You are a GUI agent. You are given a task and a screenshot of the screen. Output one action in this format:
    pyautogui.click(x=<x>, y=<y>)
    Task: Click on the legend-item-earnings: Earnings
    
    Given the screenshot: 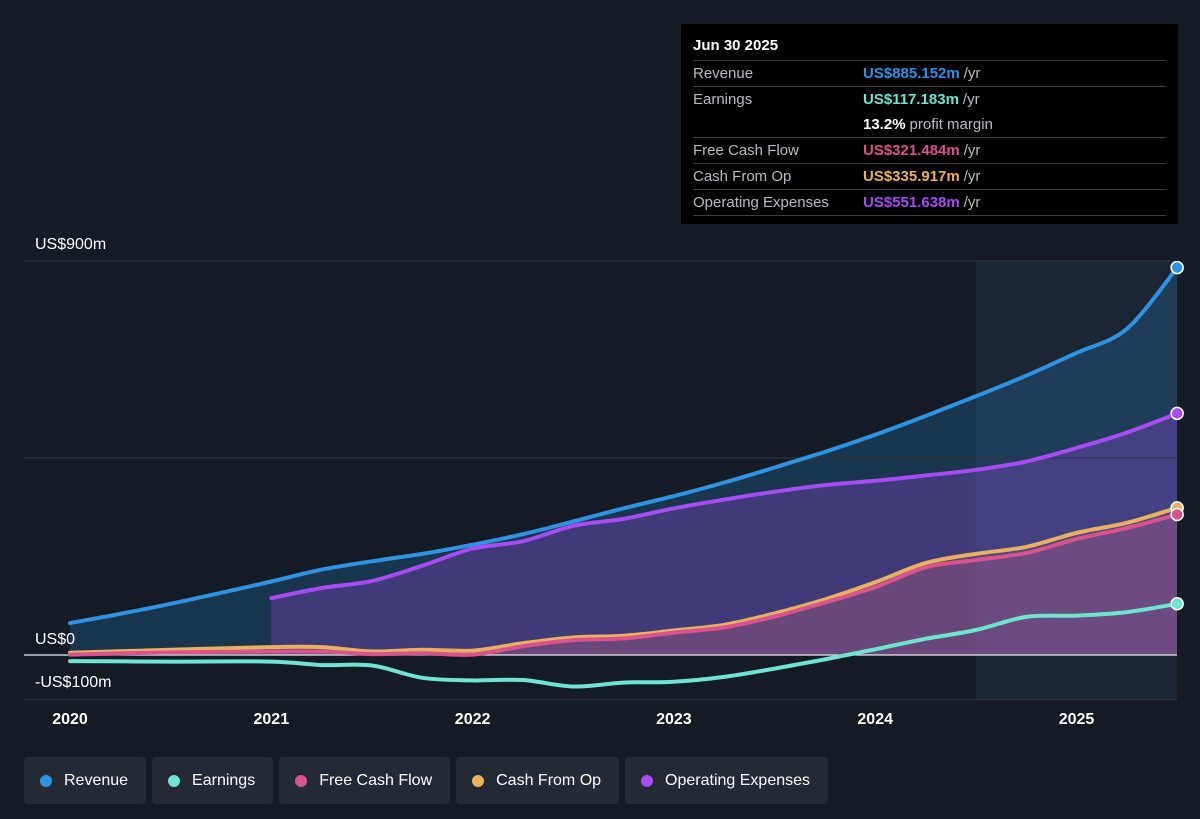 What is the action you would take?
    pyautogui.click(x=213, y=780)
    